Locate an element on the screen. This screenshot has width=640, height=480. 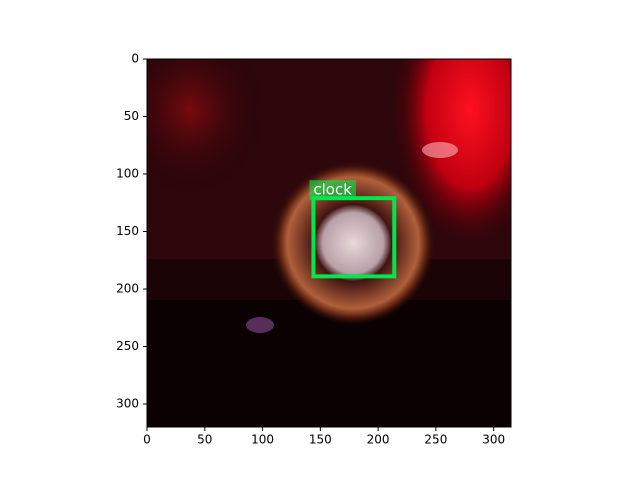
y-tick-label: 250 is located at coordinates (127, 346).